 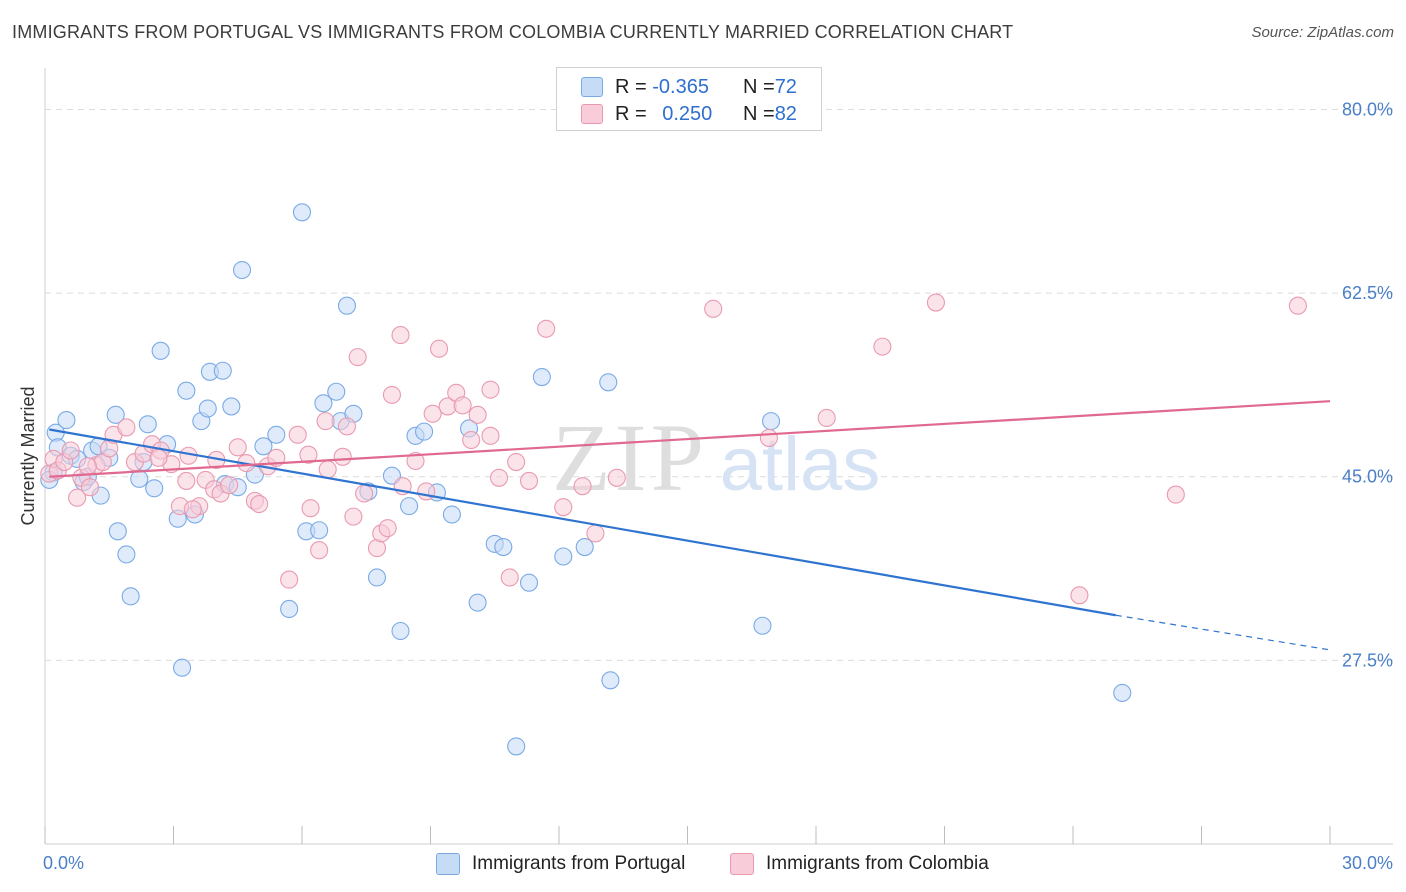 I want to click on y-tick-label: 45.0%, so click(x=1367, y=477).